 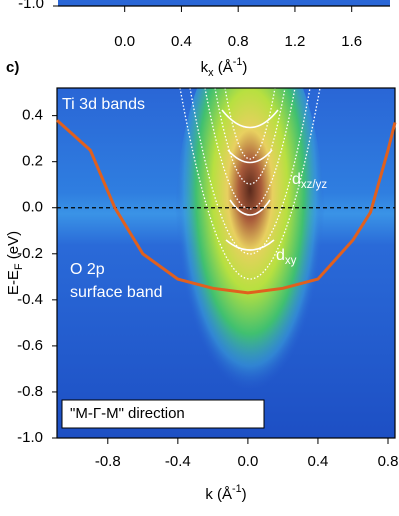 I want to click on text-part: surface band, so click(x=116, y=292).